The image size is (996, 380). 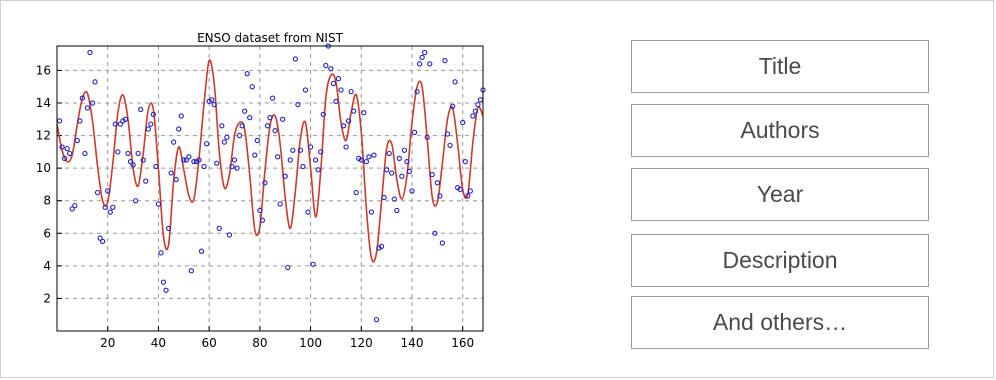 What do you see at coordinates (43, 103) in the screenshot?
I see `y-tick-label: 14` at bounding box center [43, 103].